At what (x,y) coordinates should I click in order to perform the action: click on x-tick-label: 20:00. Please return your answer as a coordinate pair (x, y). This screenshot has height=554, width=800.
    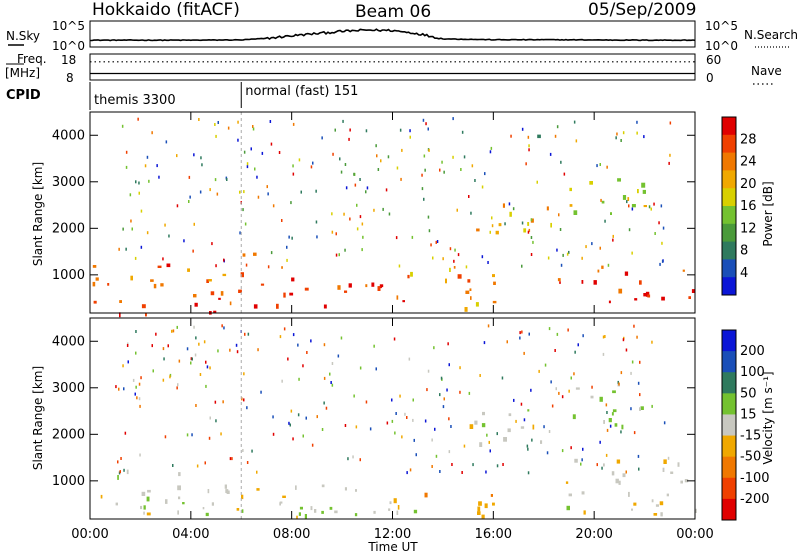
    Looking at the image, I should click on (593, 534).